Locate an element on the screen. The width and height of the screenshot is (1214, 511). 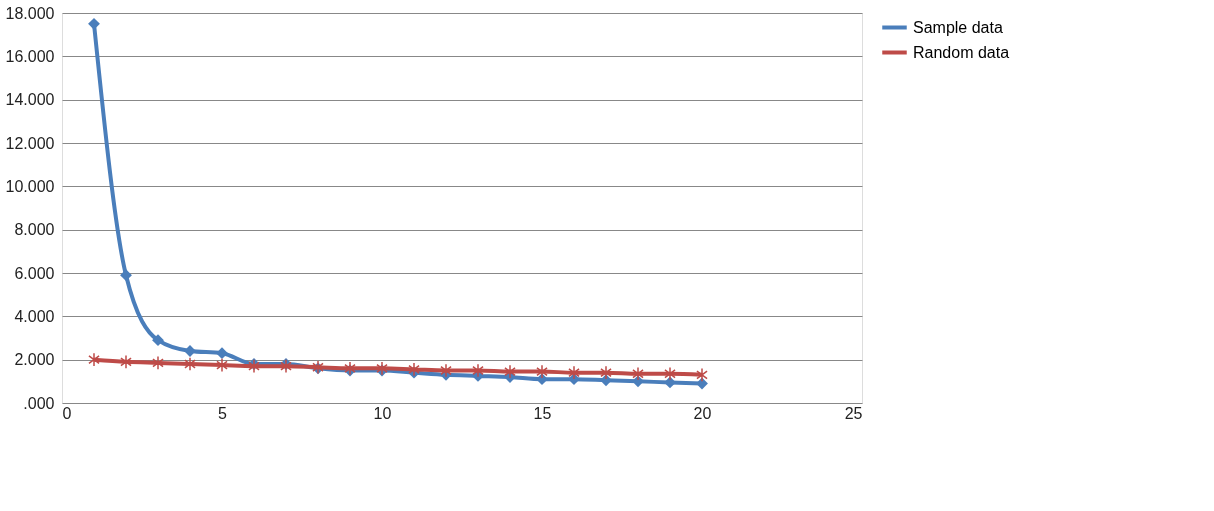
y-tick-label: 6.000 is located at coordinates (34, 273).